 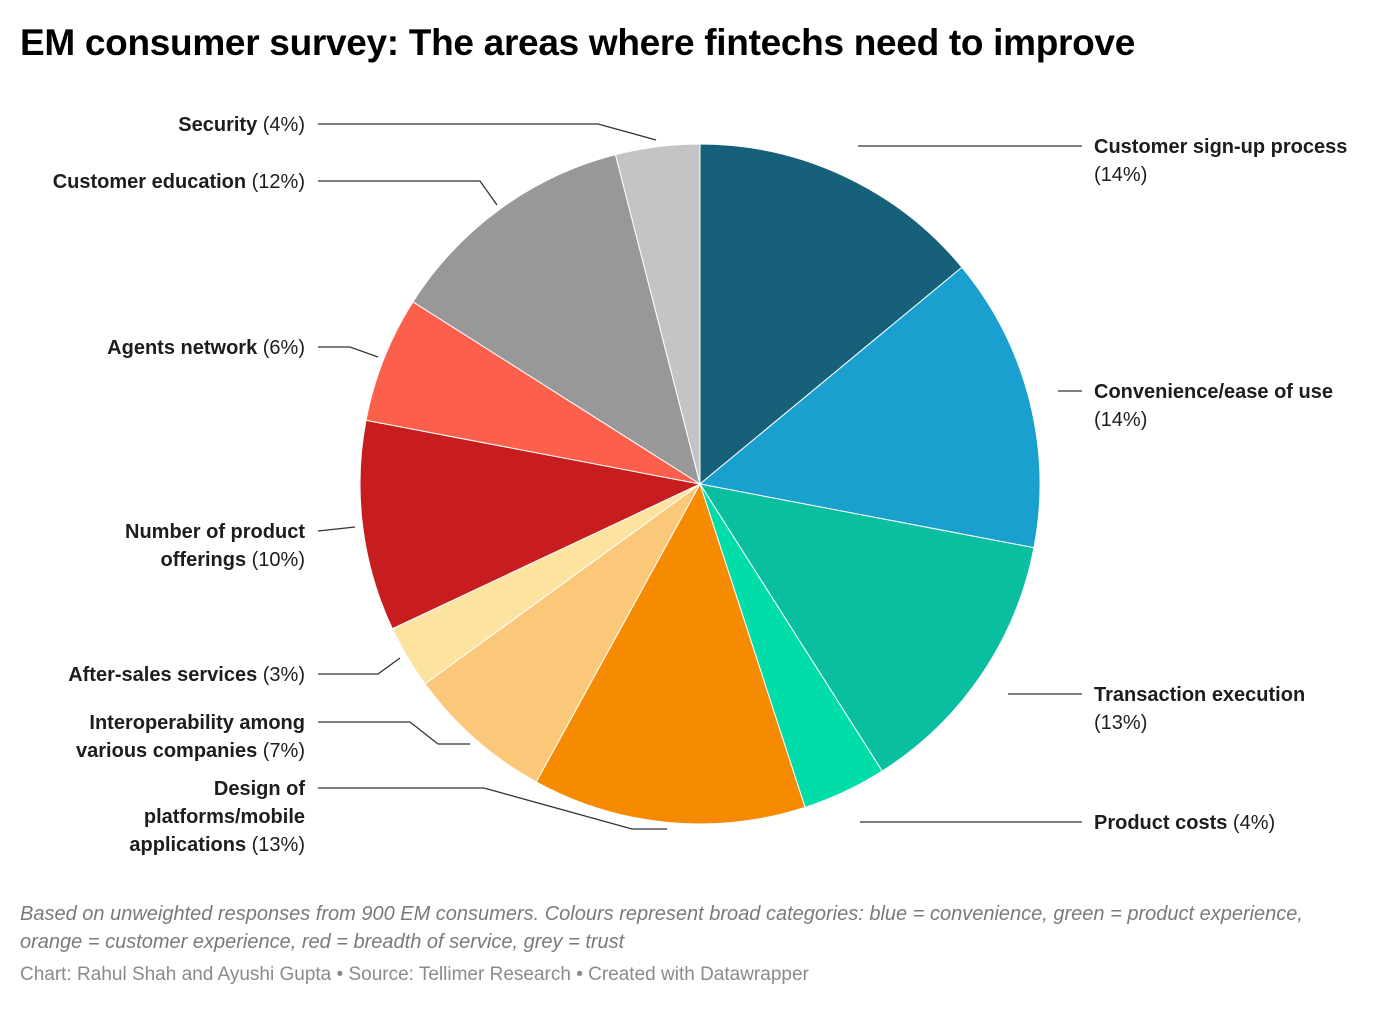 What do you see at coordinates (530, 524) in the screenshot?
I see `pie-slice-number-of-product-offerings` at bounding box center [530, 524].